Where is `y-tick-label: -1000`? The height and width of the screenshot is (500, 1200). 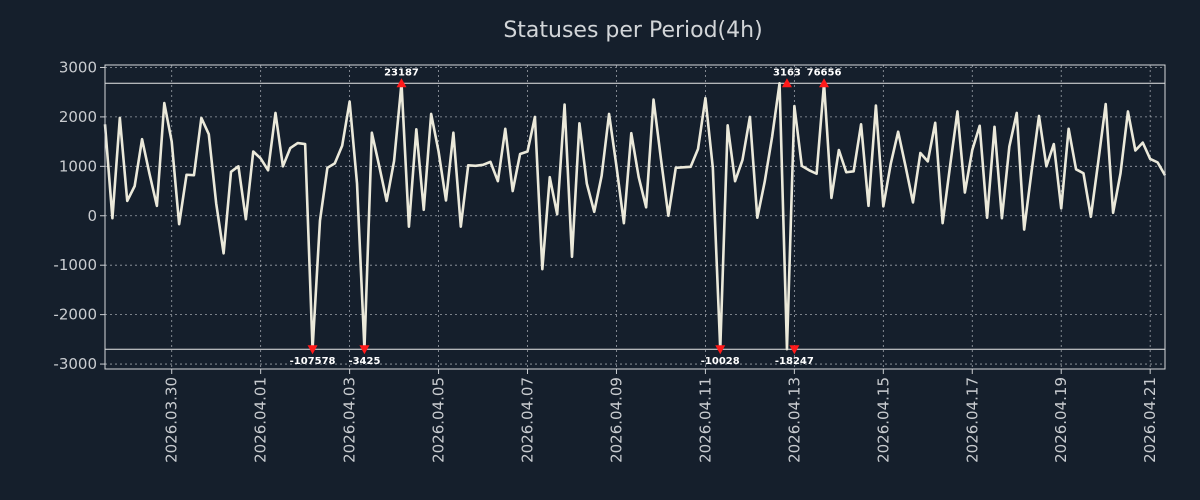 y-tick-label: -1000 is located at coordinates (75, 265).